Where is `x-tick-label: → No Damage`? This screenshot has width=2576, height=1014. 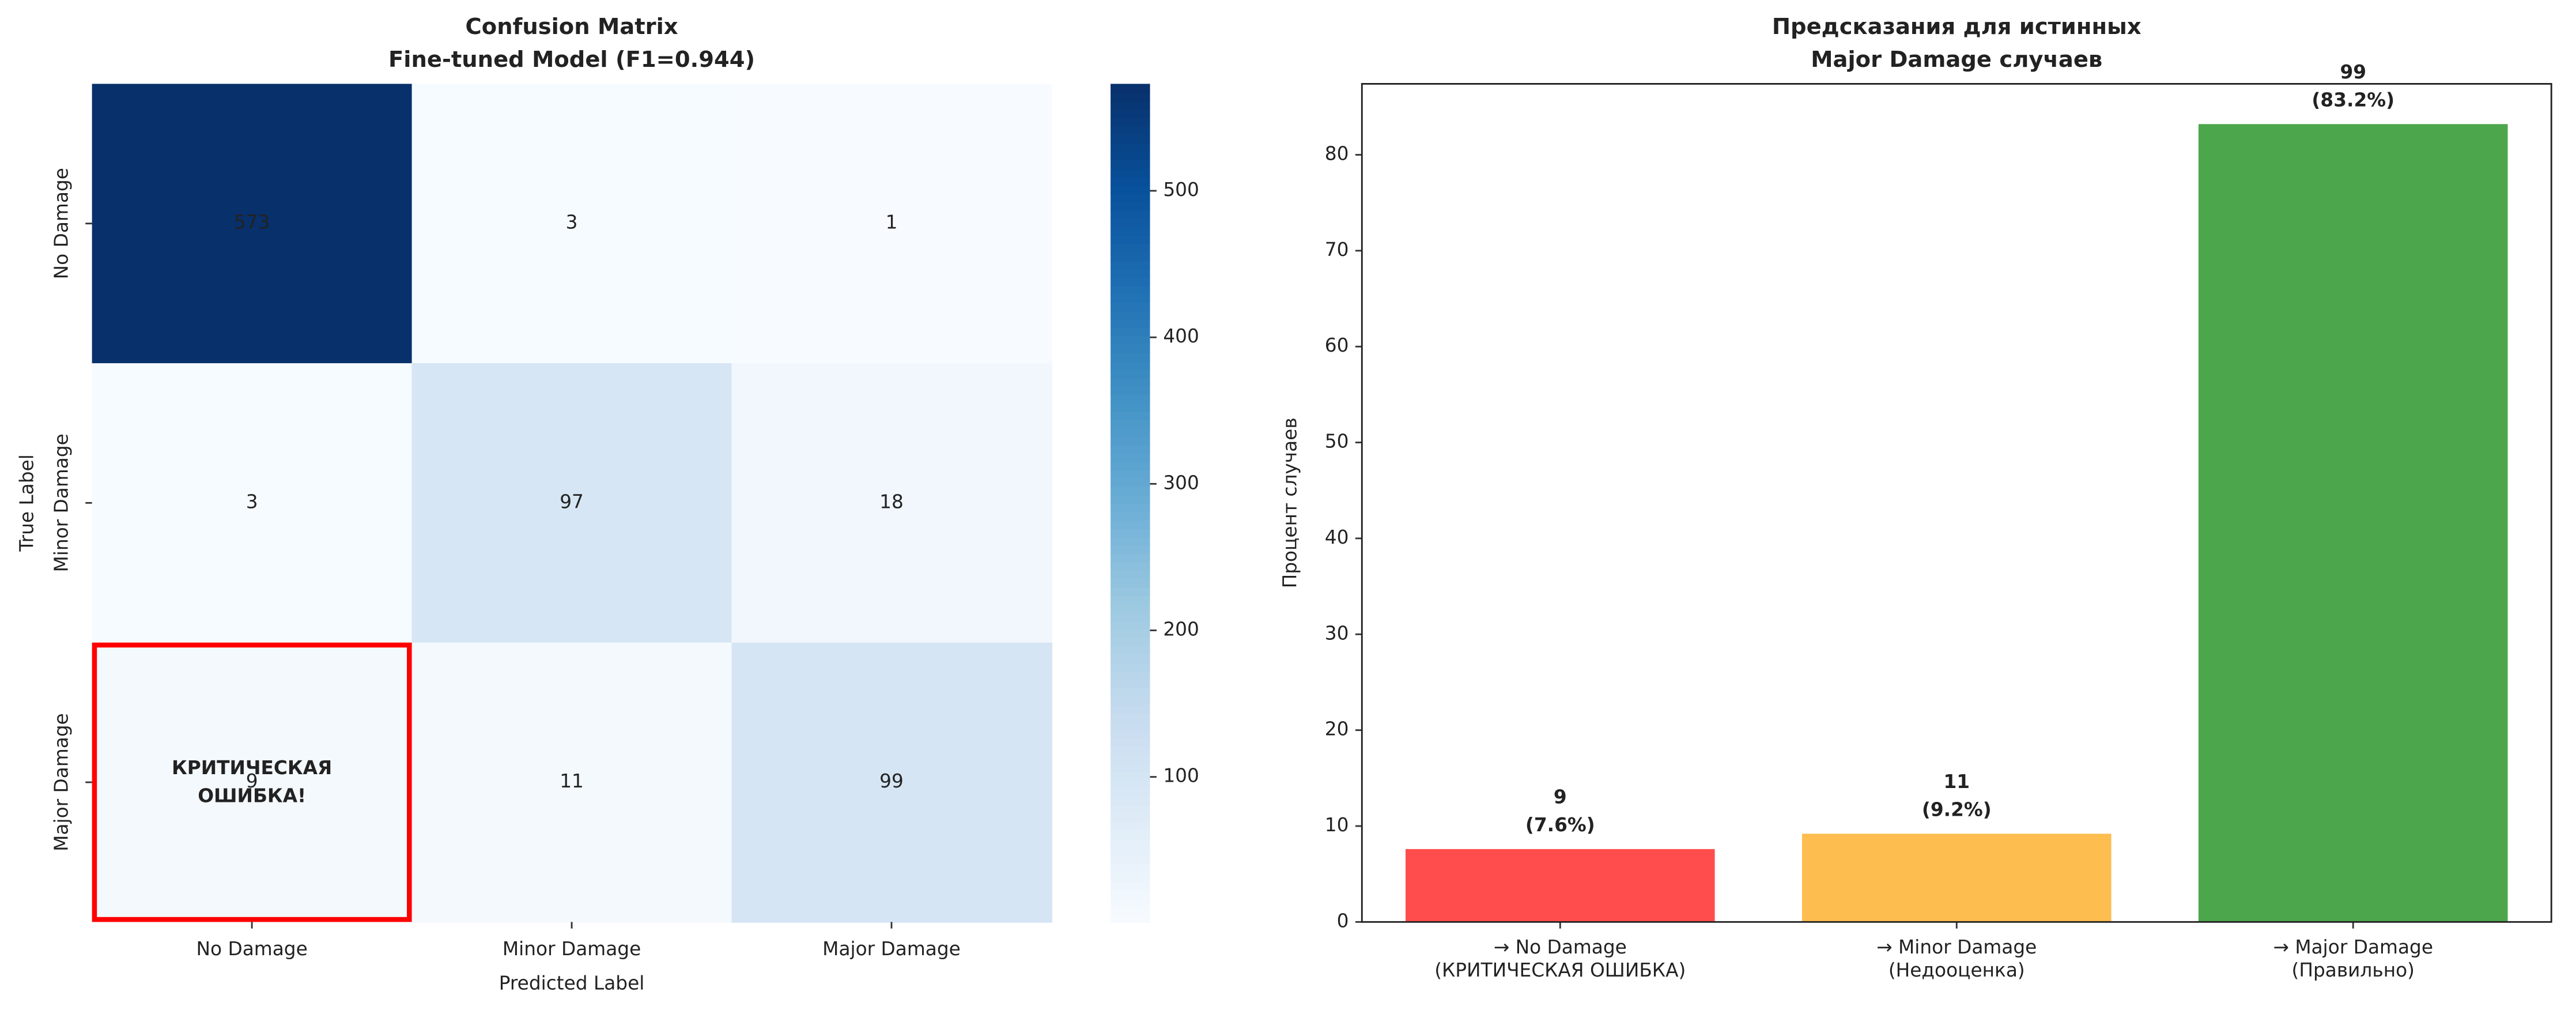 x-tick-label: → No Damage is located at coordinates (1560, 947).